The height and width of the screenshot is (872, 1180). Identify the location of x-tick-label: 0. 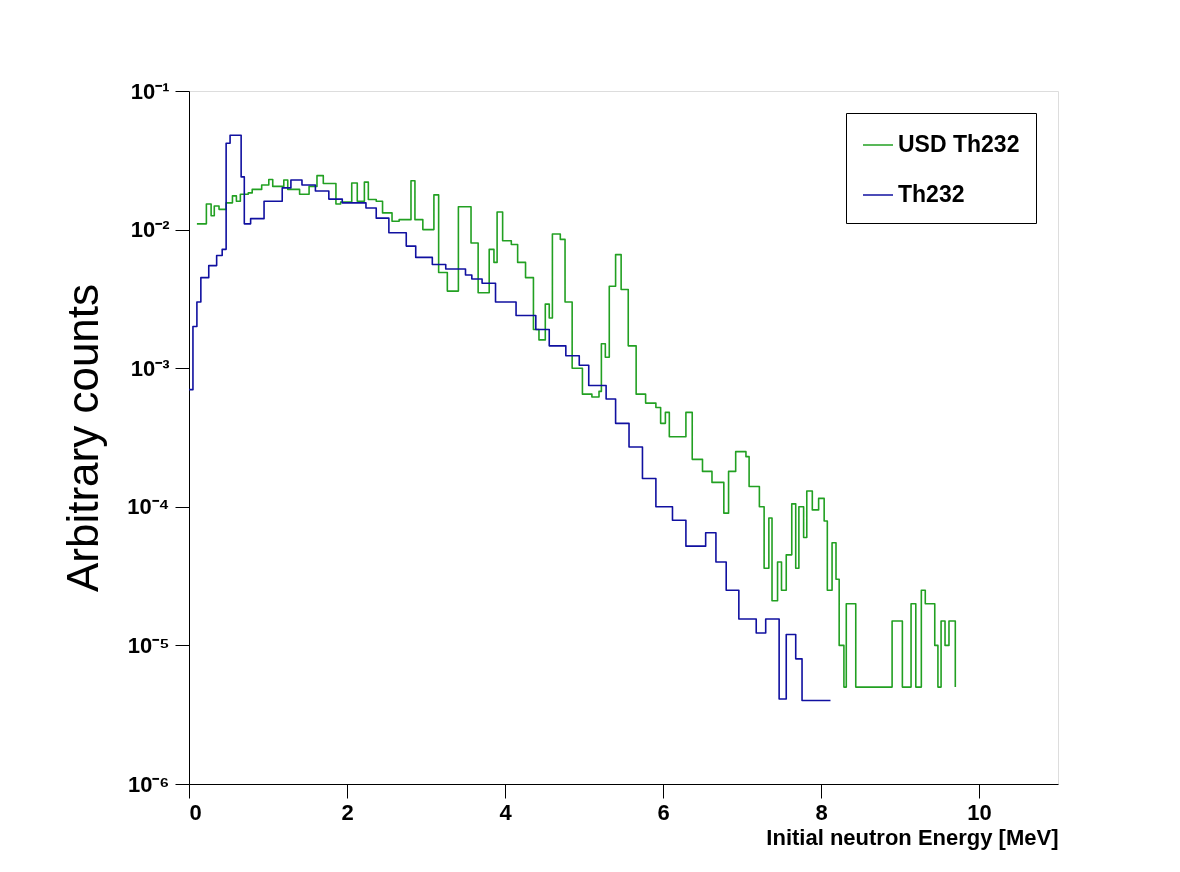
(195, 812).